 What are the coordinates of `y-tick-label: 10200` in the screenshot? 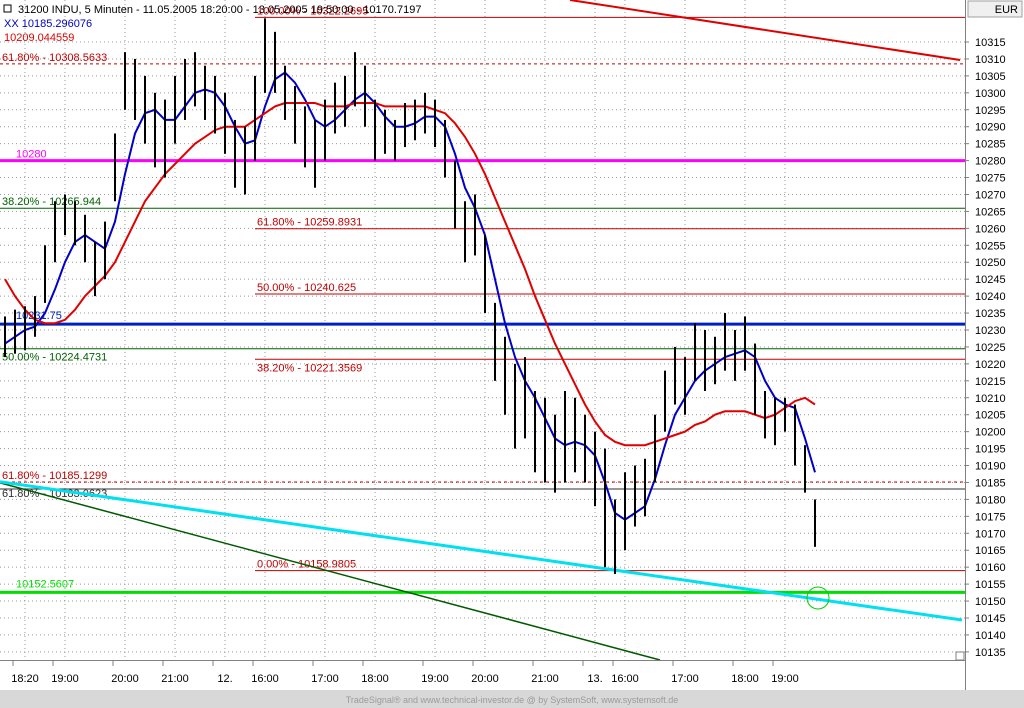 It's located at (990, 433).